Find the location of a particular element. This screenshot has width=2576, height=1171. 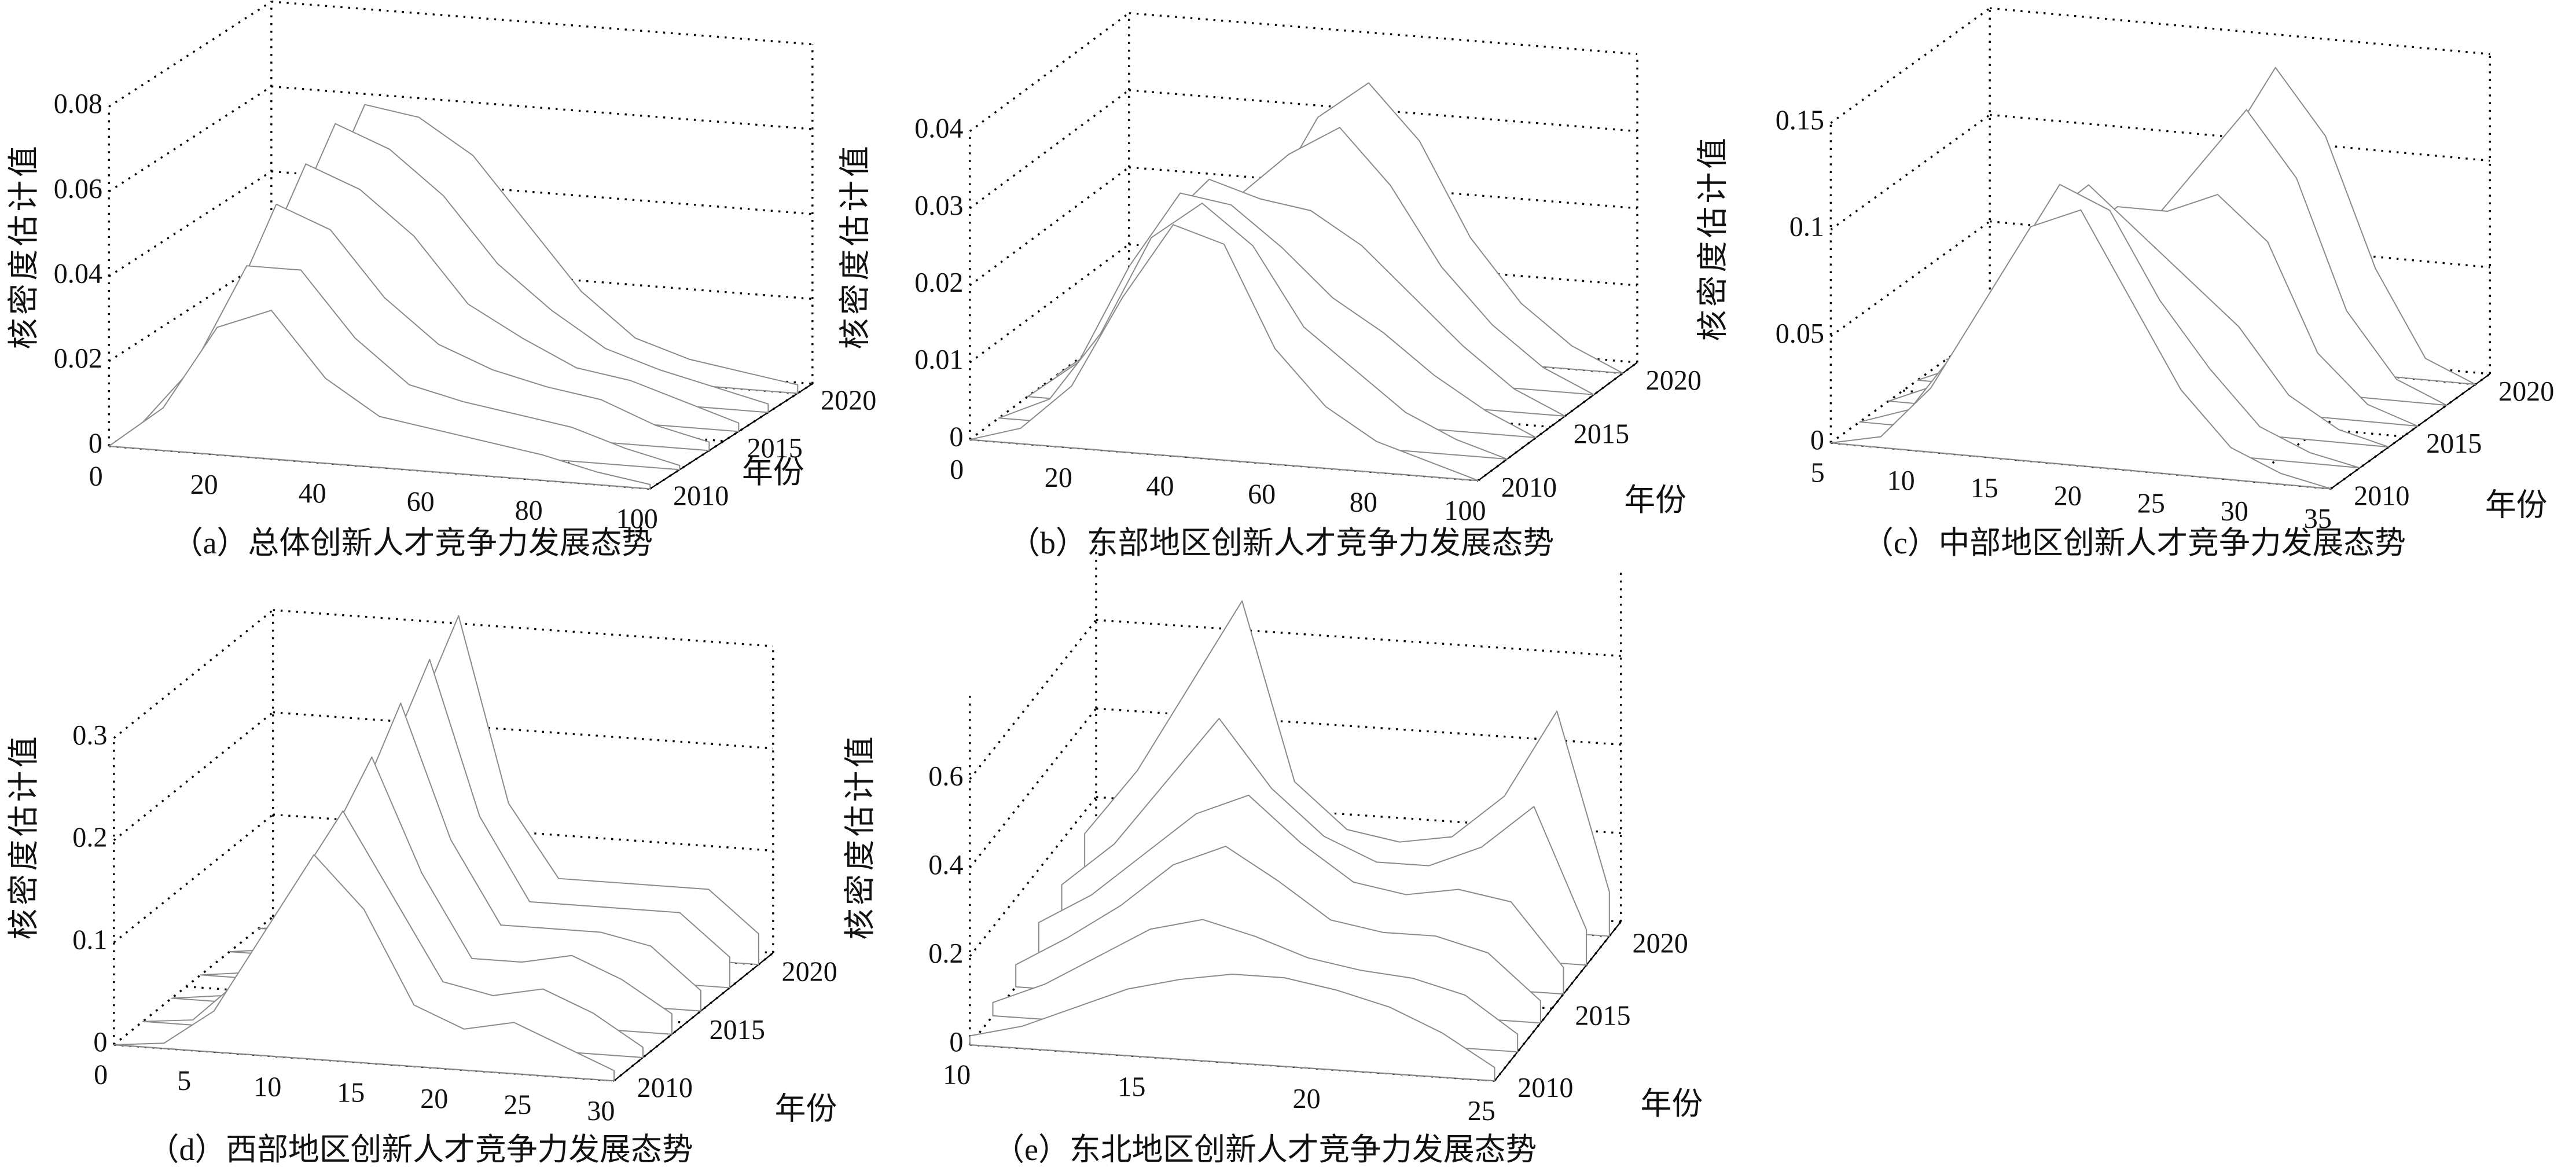

caption: （e）东北地区创新人才竞争力发展态势 is located at coordinates (1265, 1149).